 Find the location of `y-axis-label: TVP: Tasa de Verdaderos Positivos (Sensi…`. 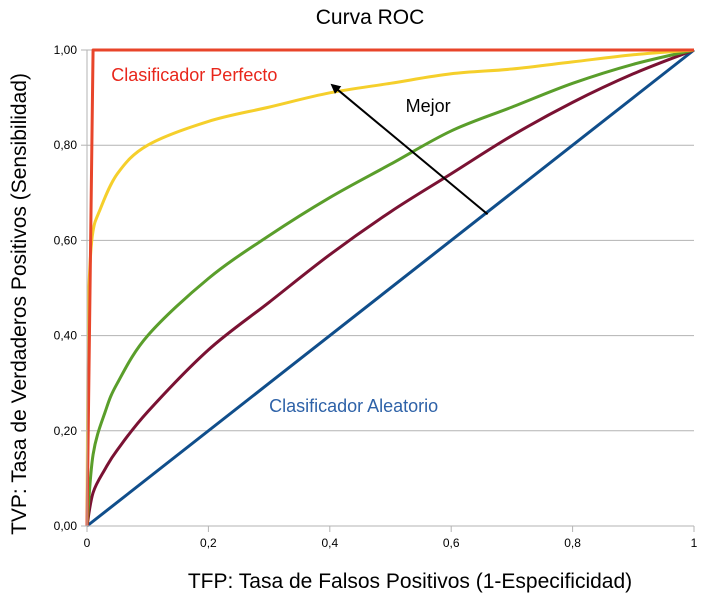

y-axis-label: TVP: Tasa de Verdaderos Positivos (Sensi… is located at coordinates (19, 304).